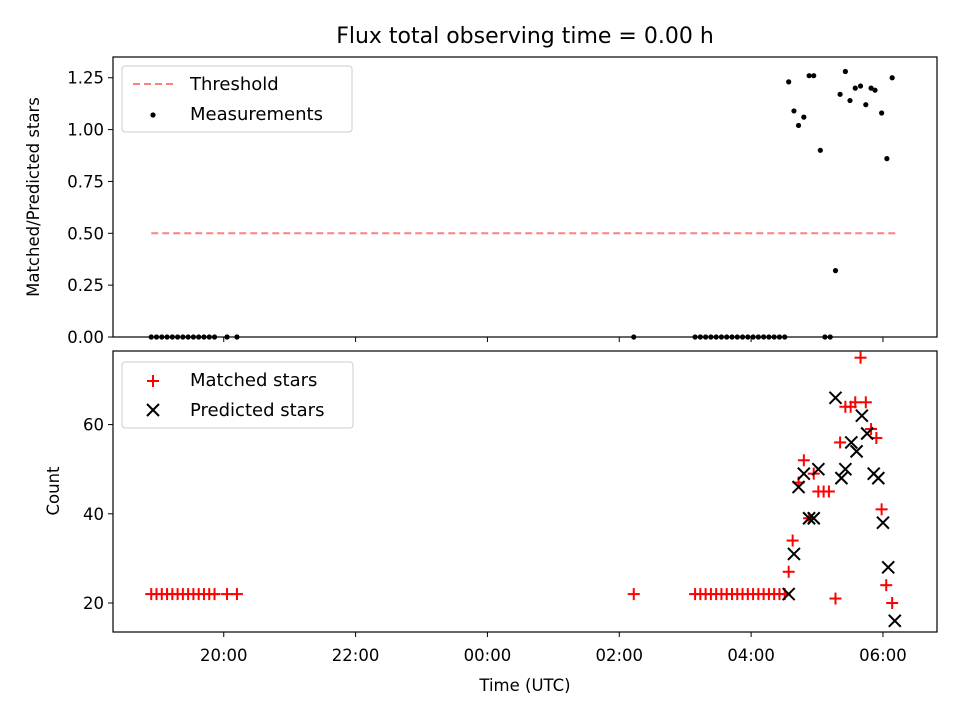 The image size is (960, 720). I want to click on legend-measurements-swatch, so click(153, 115).